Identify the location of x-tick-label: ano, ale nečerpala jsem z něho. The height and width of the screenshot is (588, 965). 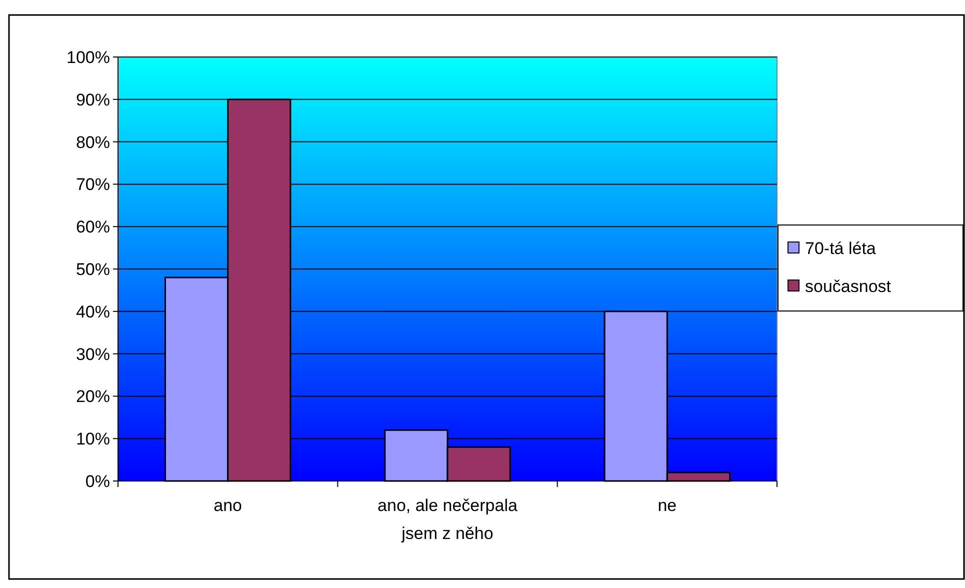
(448, 519).